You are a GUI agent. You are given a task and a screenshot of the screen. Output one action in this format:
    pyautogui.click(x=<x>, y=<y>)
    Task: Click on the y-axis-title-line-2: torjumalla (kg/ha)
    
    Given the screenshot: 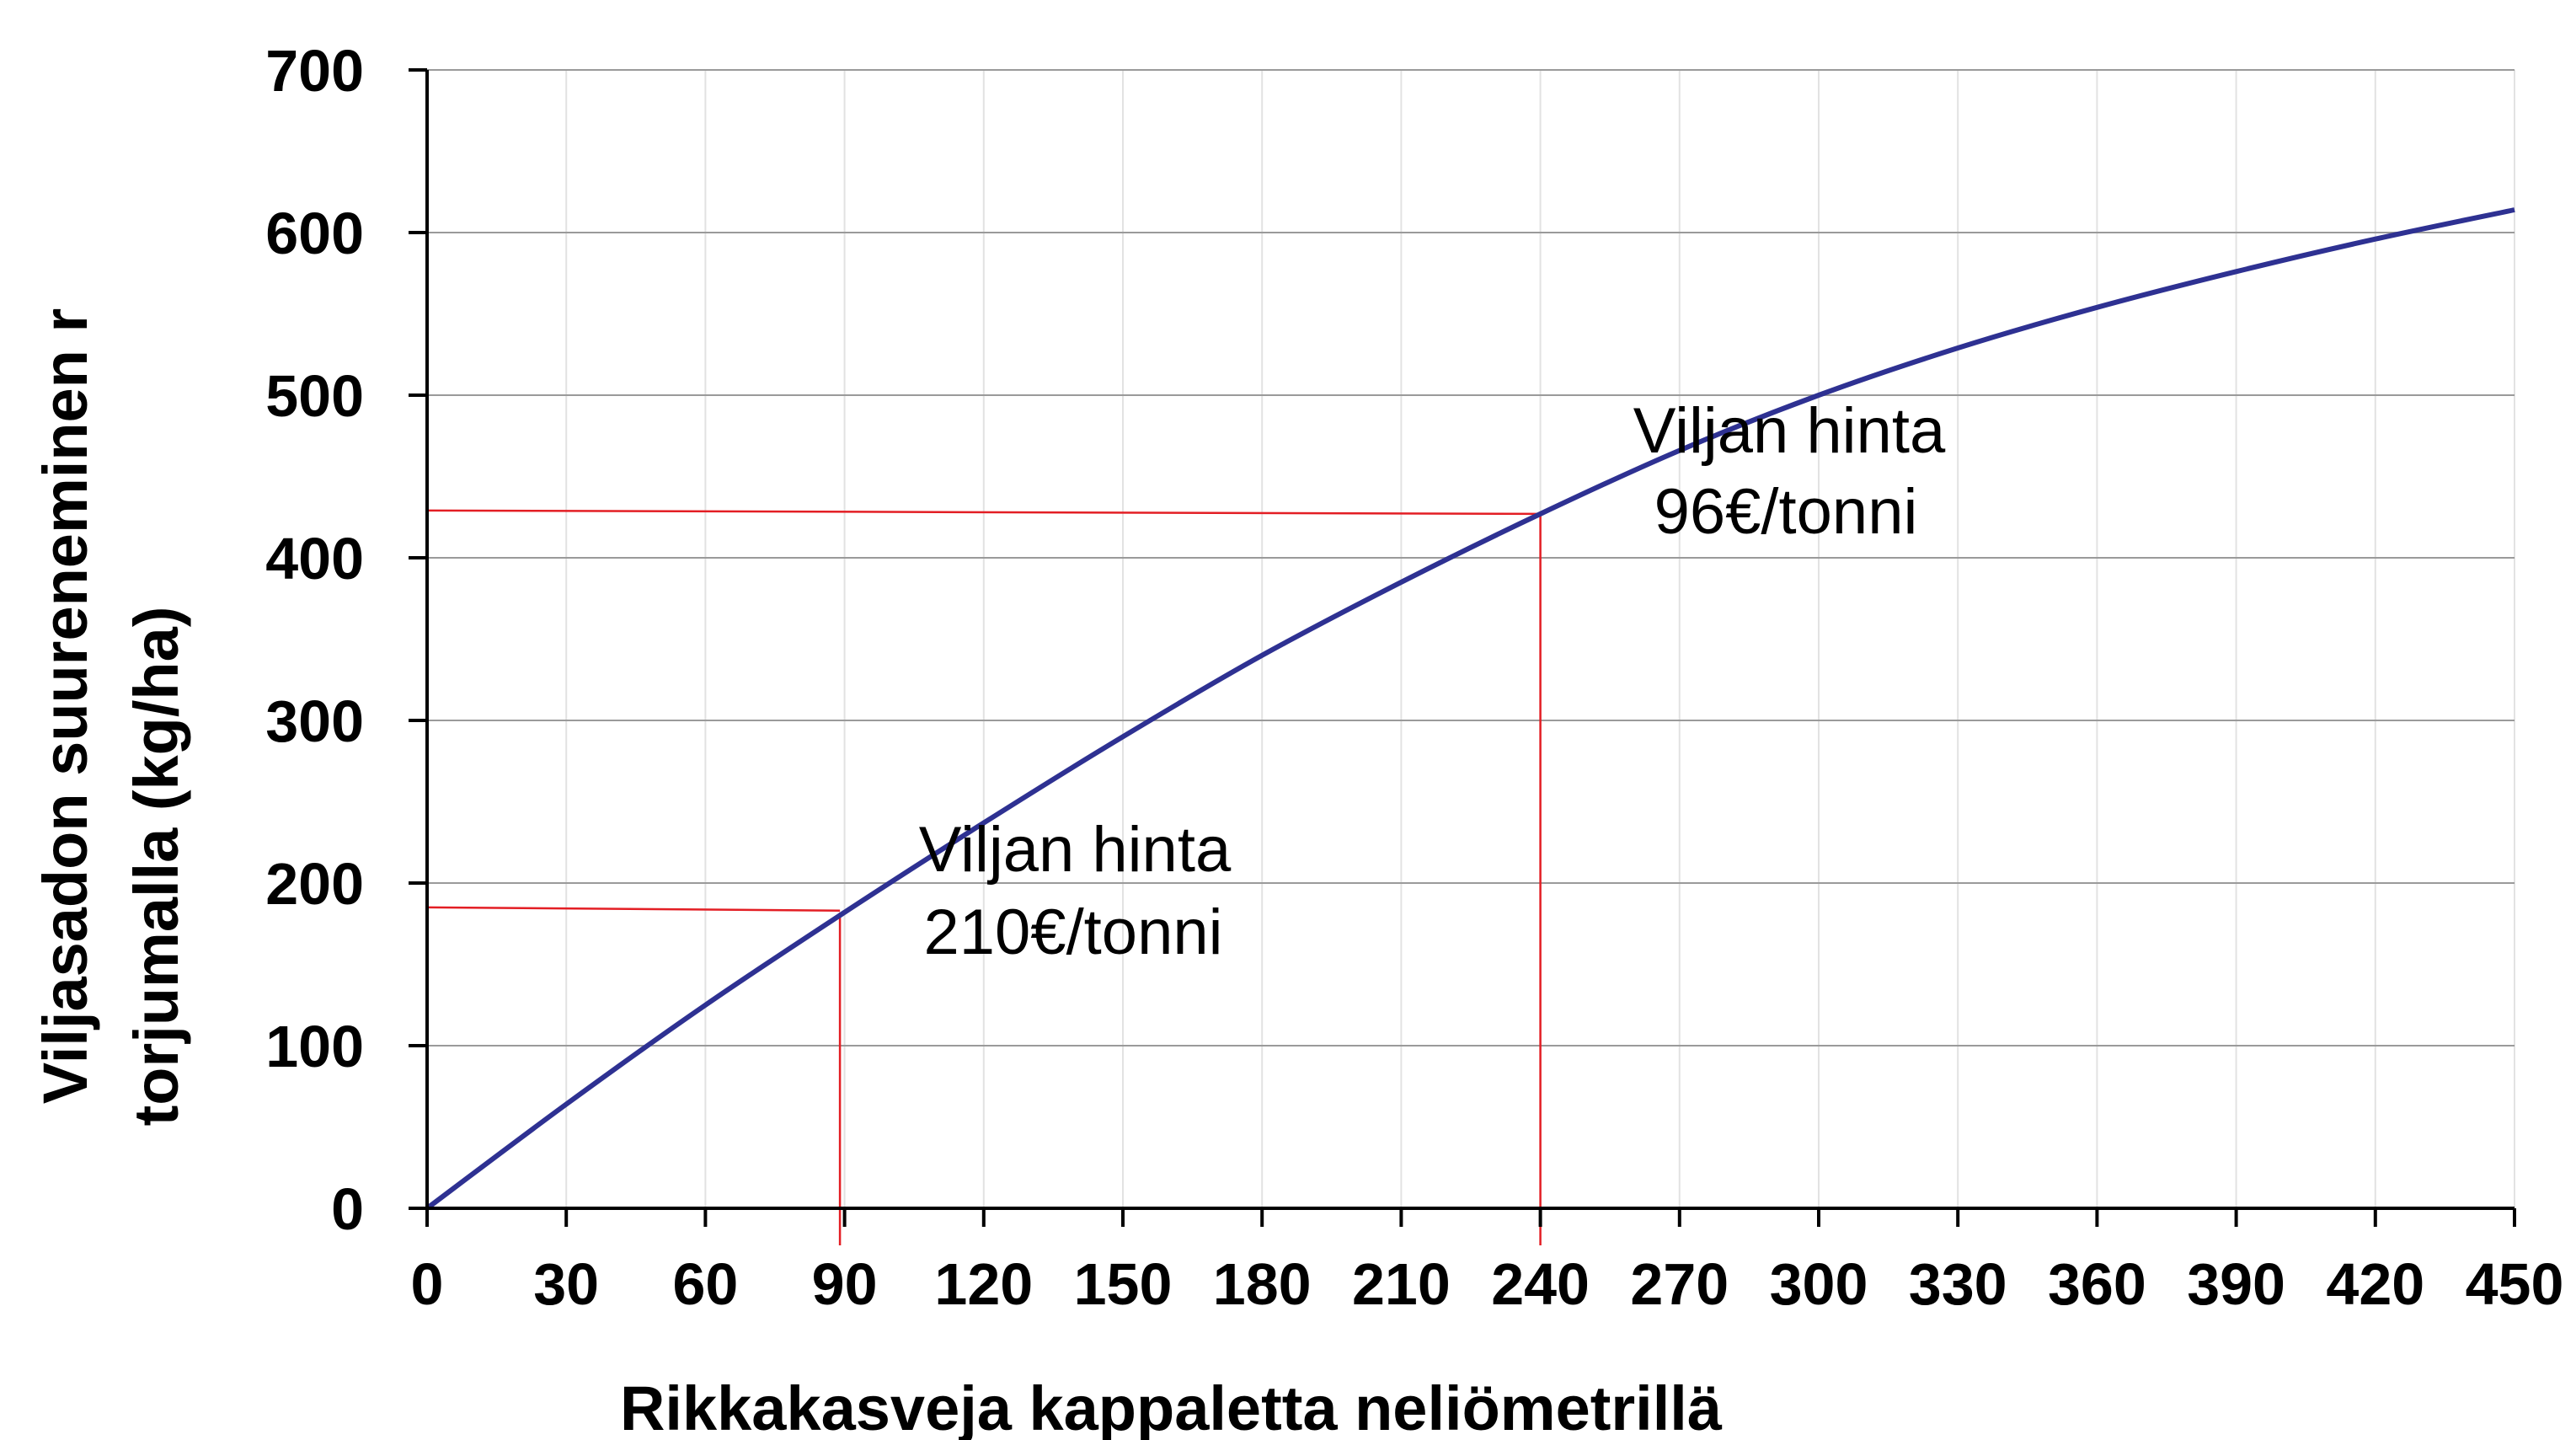 What is the action you would take?
    pyautogui.click(x=156, y=867)
    